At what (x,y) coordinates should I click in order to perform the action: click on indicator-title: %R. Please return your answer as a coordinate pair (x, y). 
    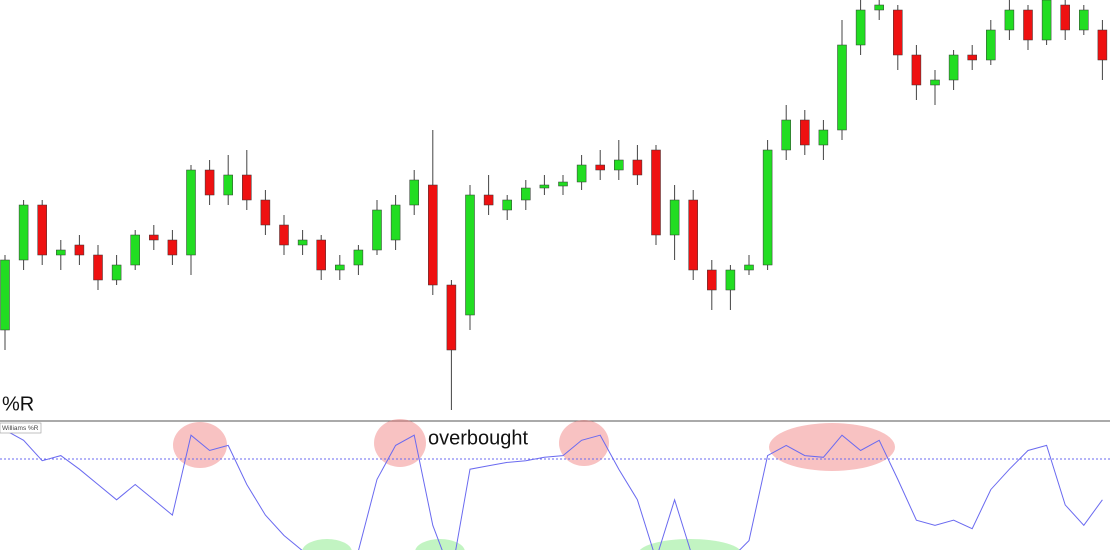
    Looking at the image, I should click on (18, 404).